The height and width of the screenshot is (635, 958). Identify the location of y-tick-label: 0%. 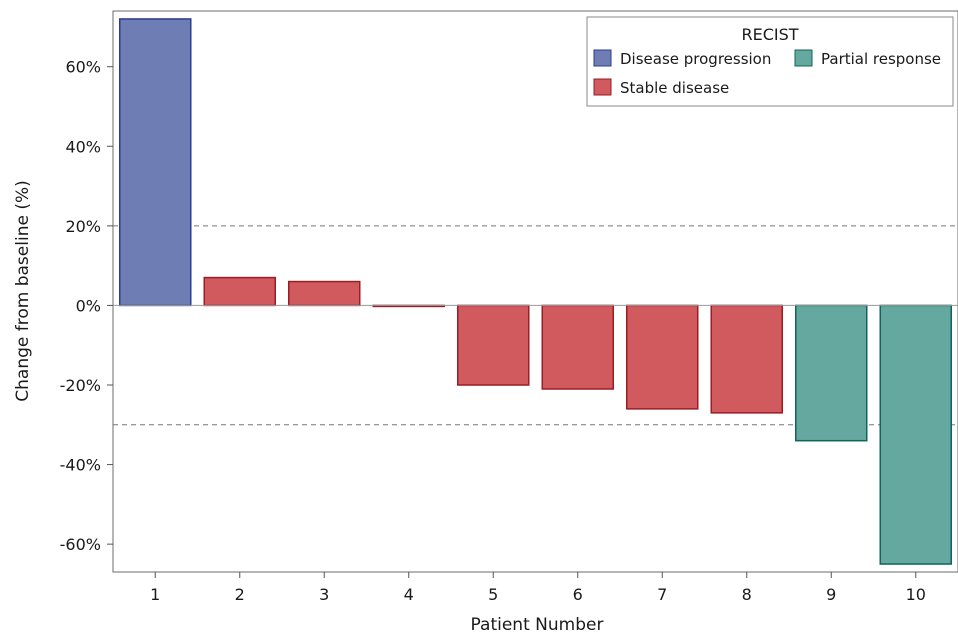
(88, 305).